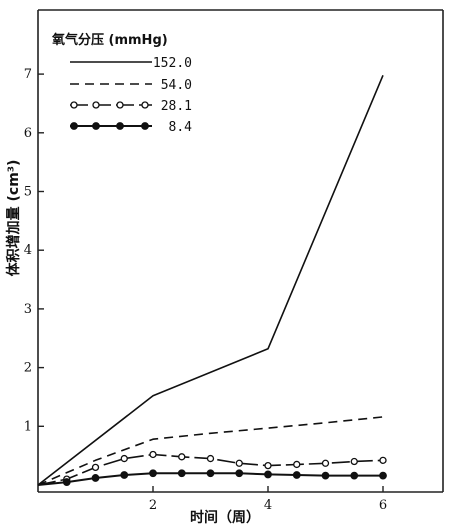  I want to click on series-point-28.1-4, so click(153, 454).